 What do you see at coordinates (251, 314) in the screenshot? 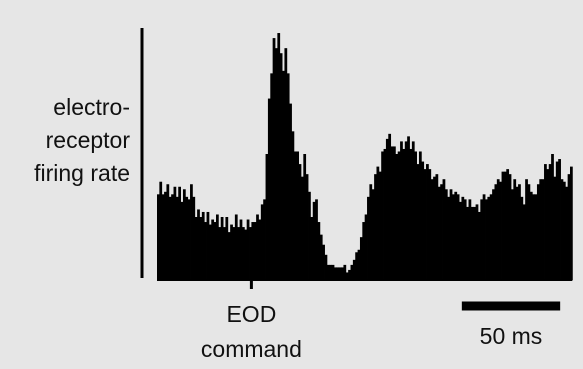
I see `eod-label-line-1: EOD` at bounding box center [251, 314].